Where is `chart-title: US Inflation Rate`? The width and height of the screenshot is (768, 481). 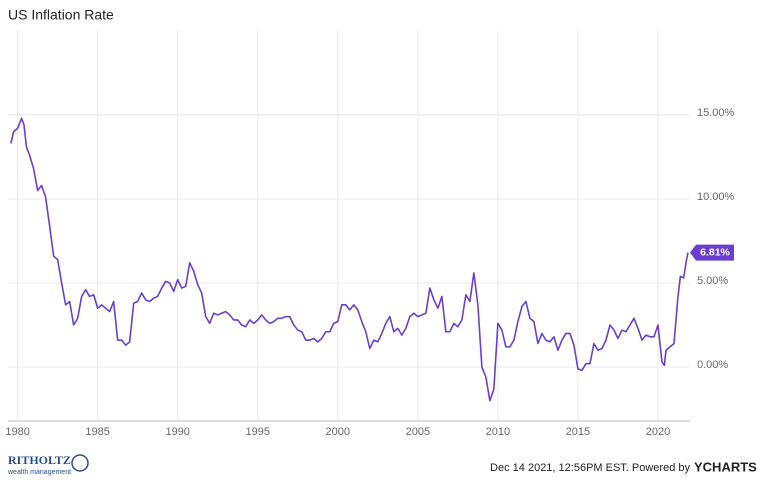 chart-title: US Inflation Rate is located at coordinates (61, 15).